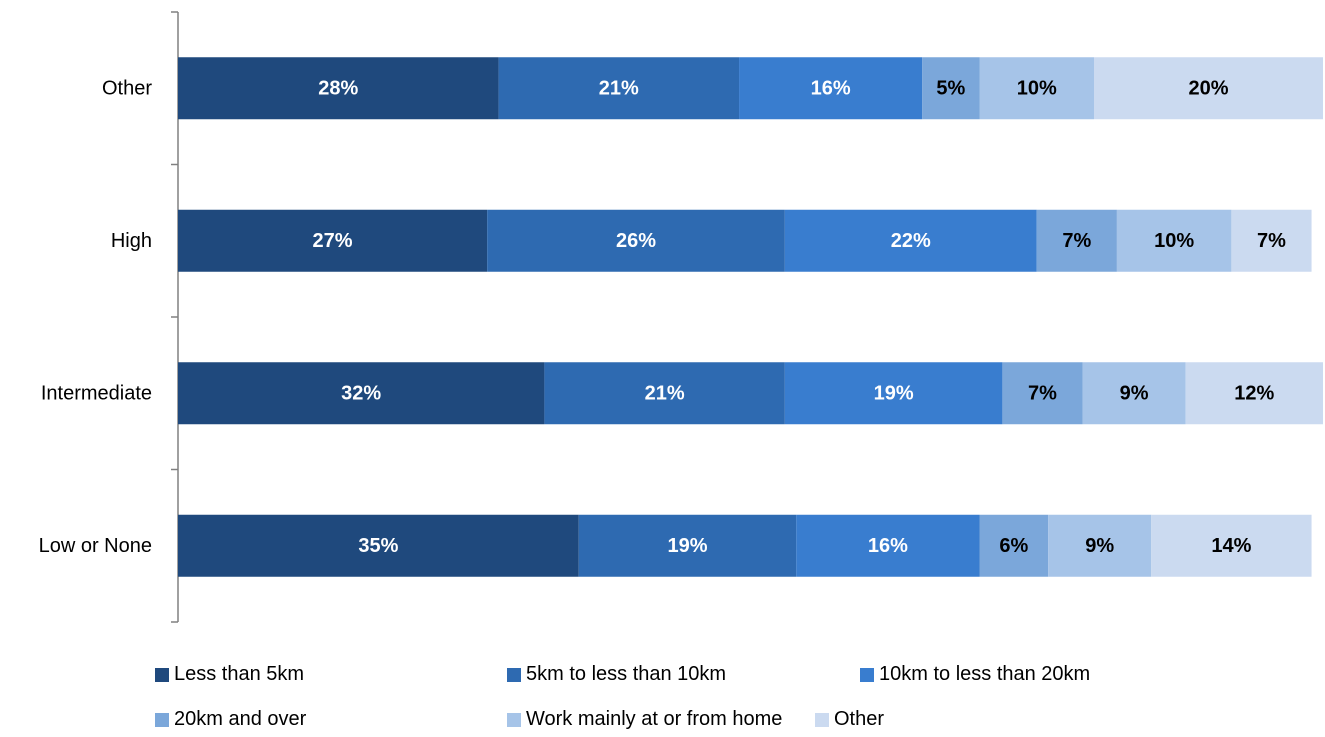 The image size is (1325, 737). I want to click on data-label: 28%, so click(338, 88).